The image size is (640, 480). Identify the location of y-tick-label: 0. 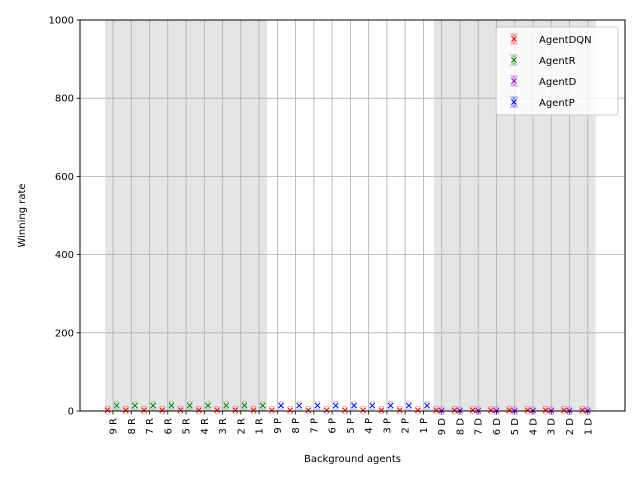
(71, 412).